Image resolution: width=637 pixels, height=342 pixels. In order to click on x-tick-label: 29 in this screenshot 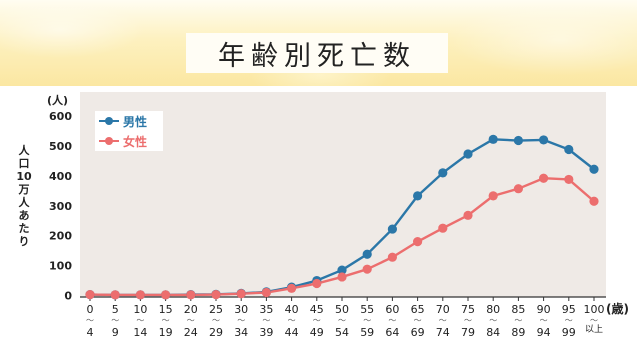, I will do `click(216, 332)`.